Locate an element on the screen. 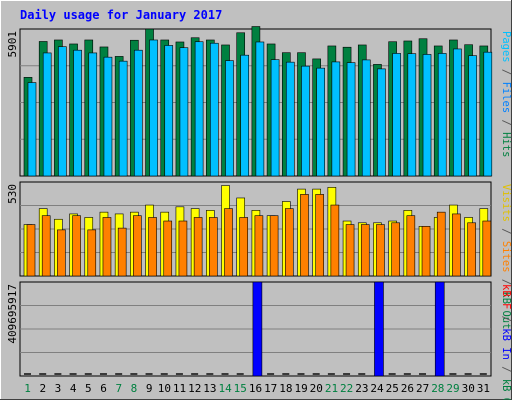 Image resolution: width=512 pixels, height=400 pixels. y-max-label: 530 is located at coordinates (12, 194).